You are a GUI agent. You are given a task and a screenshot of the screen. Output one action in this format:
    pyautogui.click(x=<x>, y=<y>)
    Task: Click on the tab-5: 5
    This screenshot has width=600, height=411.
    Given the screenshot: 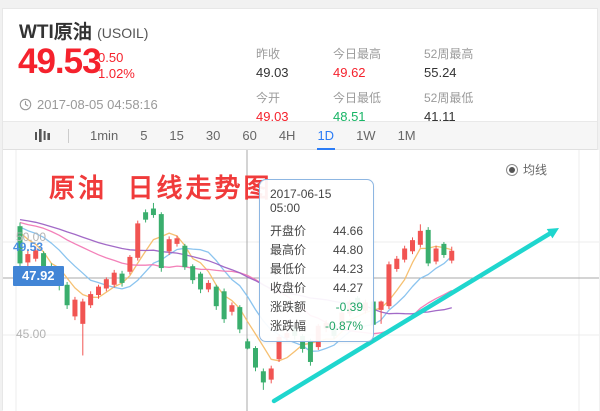 What is the action you would take?
    pyautogui.click(x=144, y=135)
    